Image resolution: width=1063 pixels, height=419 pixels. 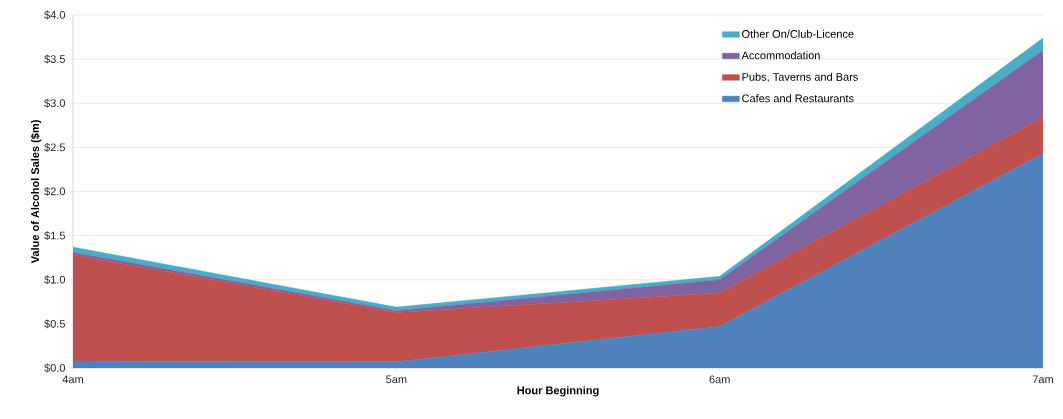 What do you see at coordinates (55, 103) in the screenshot?
I see `y-tick-label: $3.0` at bounding box center [55, 103].